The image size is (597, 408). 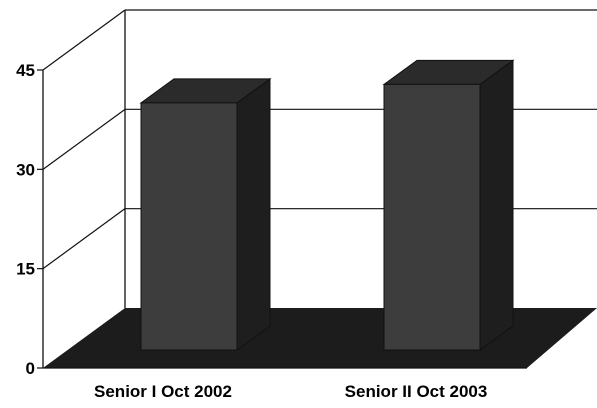 I want to click on y-tick-label-2: 30, so click(x=25, y=169).